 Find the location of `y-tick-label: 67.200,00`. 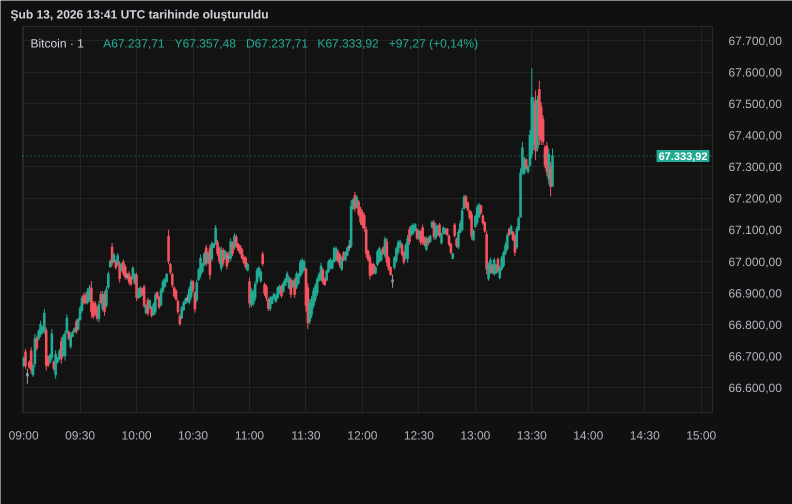

y-tick-label: 67.200,00 is located at coordinates (755, 199).